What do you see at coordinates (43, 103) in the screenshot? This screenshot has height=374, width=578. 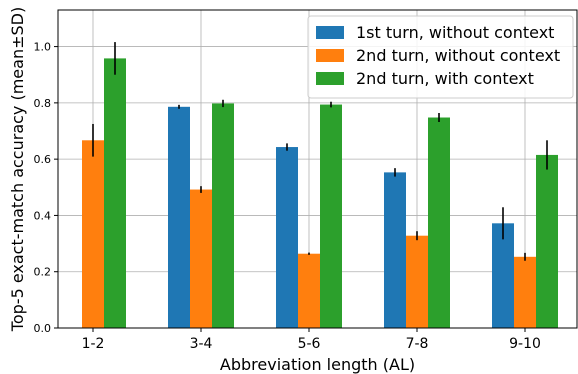 I see `y-tick-label: 0.8` at bounding box center [43, 103].